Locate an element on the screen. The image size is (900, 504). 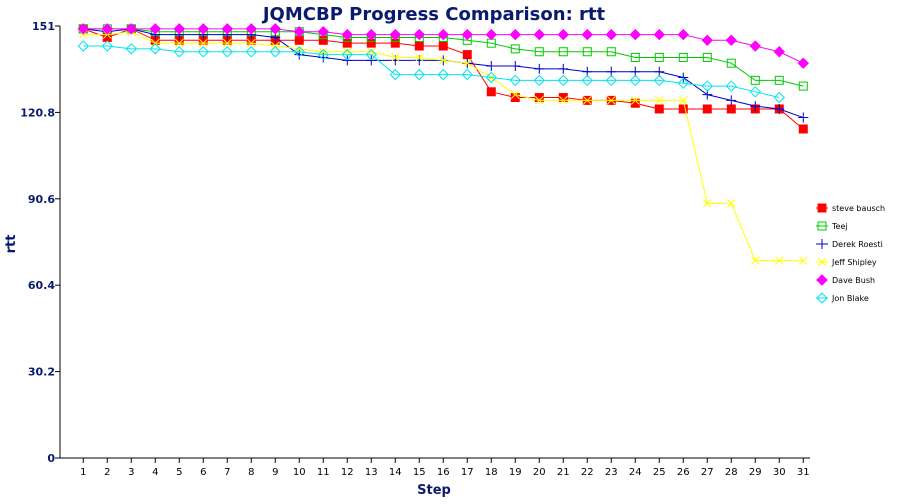
x-tick-label: 27 is located at coordinates (707, 472).